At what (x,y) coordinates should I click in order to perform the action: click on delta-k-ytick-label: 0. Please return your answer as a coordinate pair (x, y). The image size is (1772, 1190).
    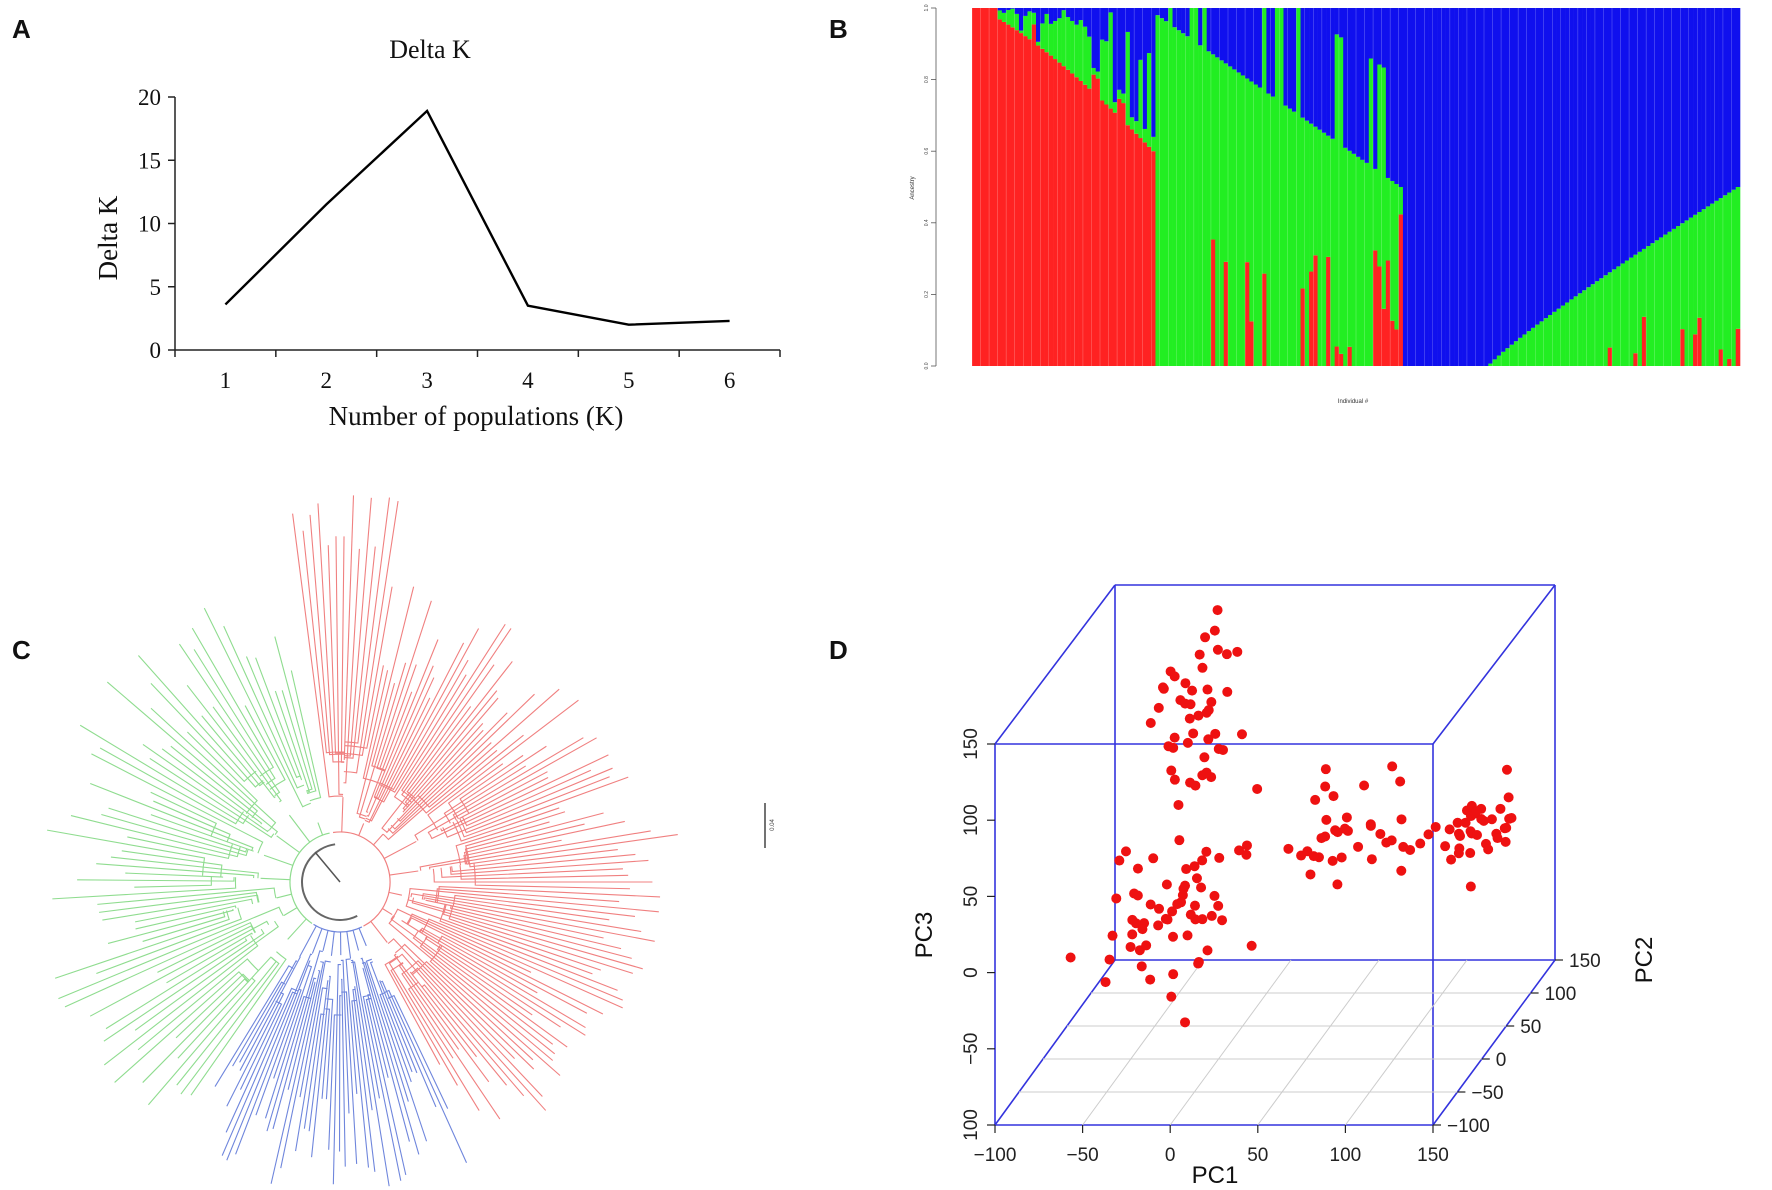
    Looking at the image, I should click on (156, 350).